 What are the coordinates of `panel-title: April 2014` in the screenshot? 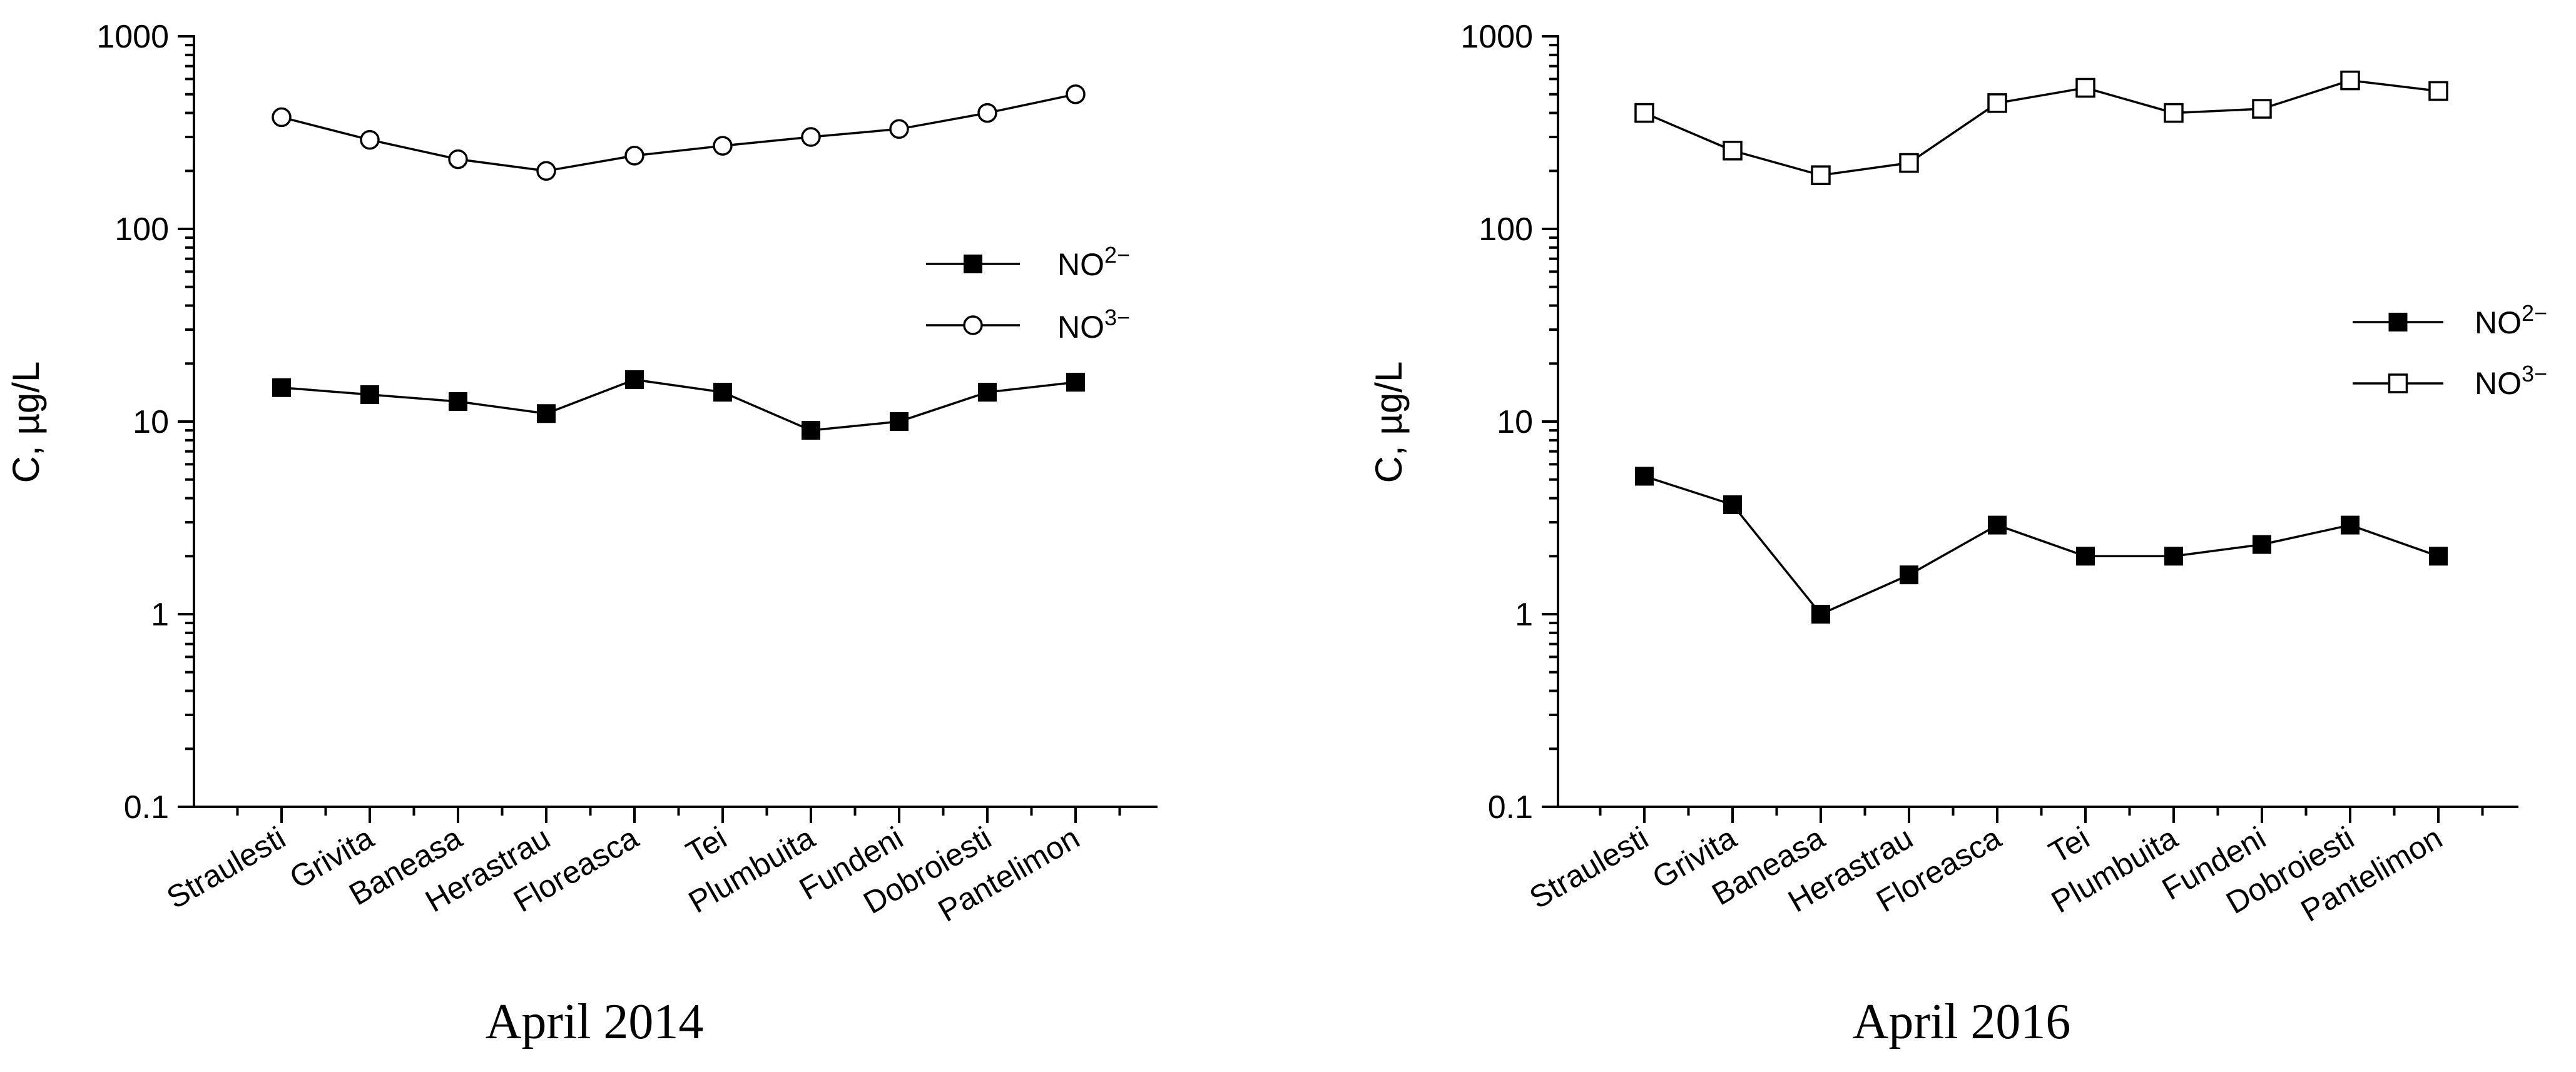 It's located at (595, 1022).